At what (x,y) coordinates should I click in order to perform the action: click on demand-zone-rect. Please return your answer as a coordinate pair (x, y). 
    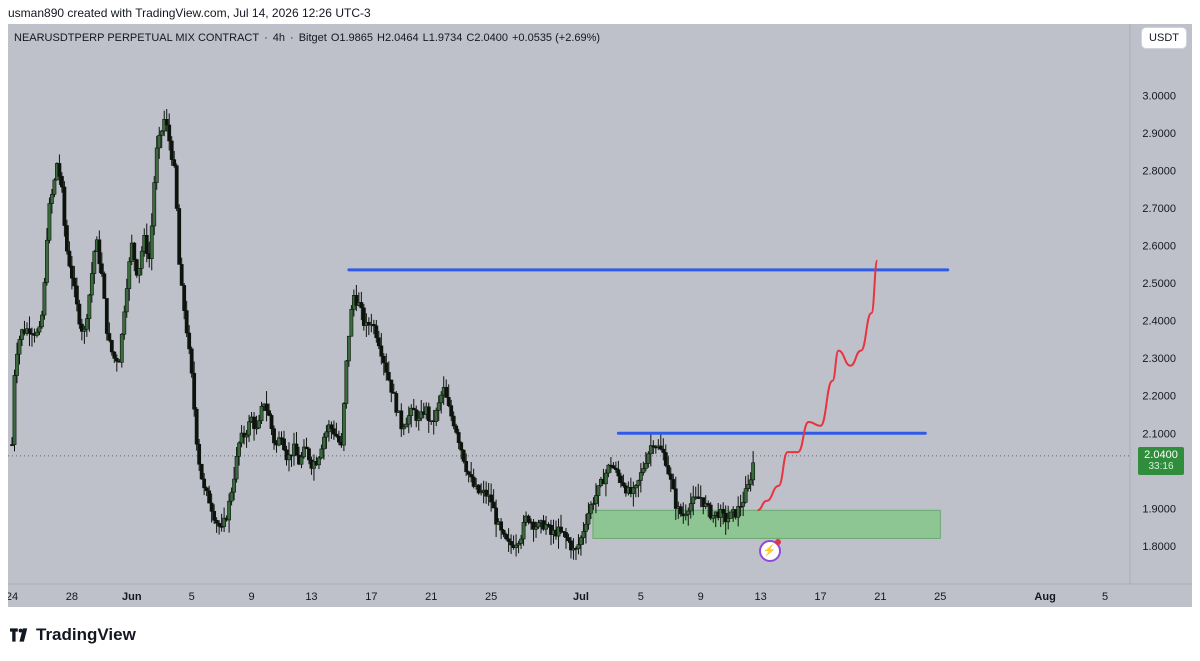
    Looking at the image, I should click on (766, 524).